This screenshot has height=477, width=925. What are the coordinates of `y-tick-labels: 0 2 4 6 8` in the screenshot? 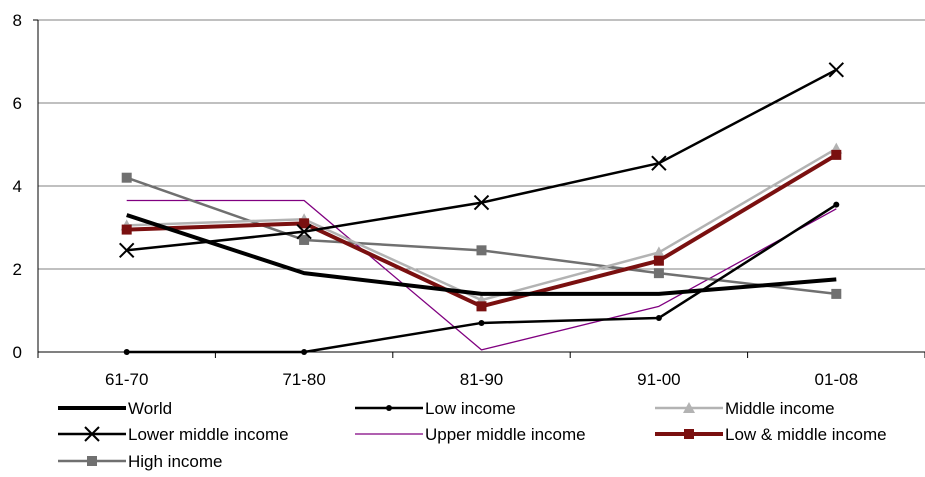 It's located at (17, 186).